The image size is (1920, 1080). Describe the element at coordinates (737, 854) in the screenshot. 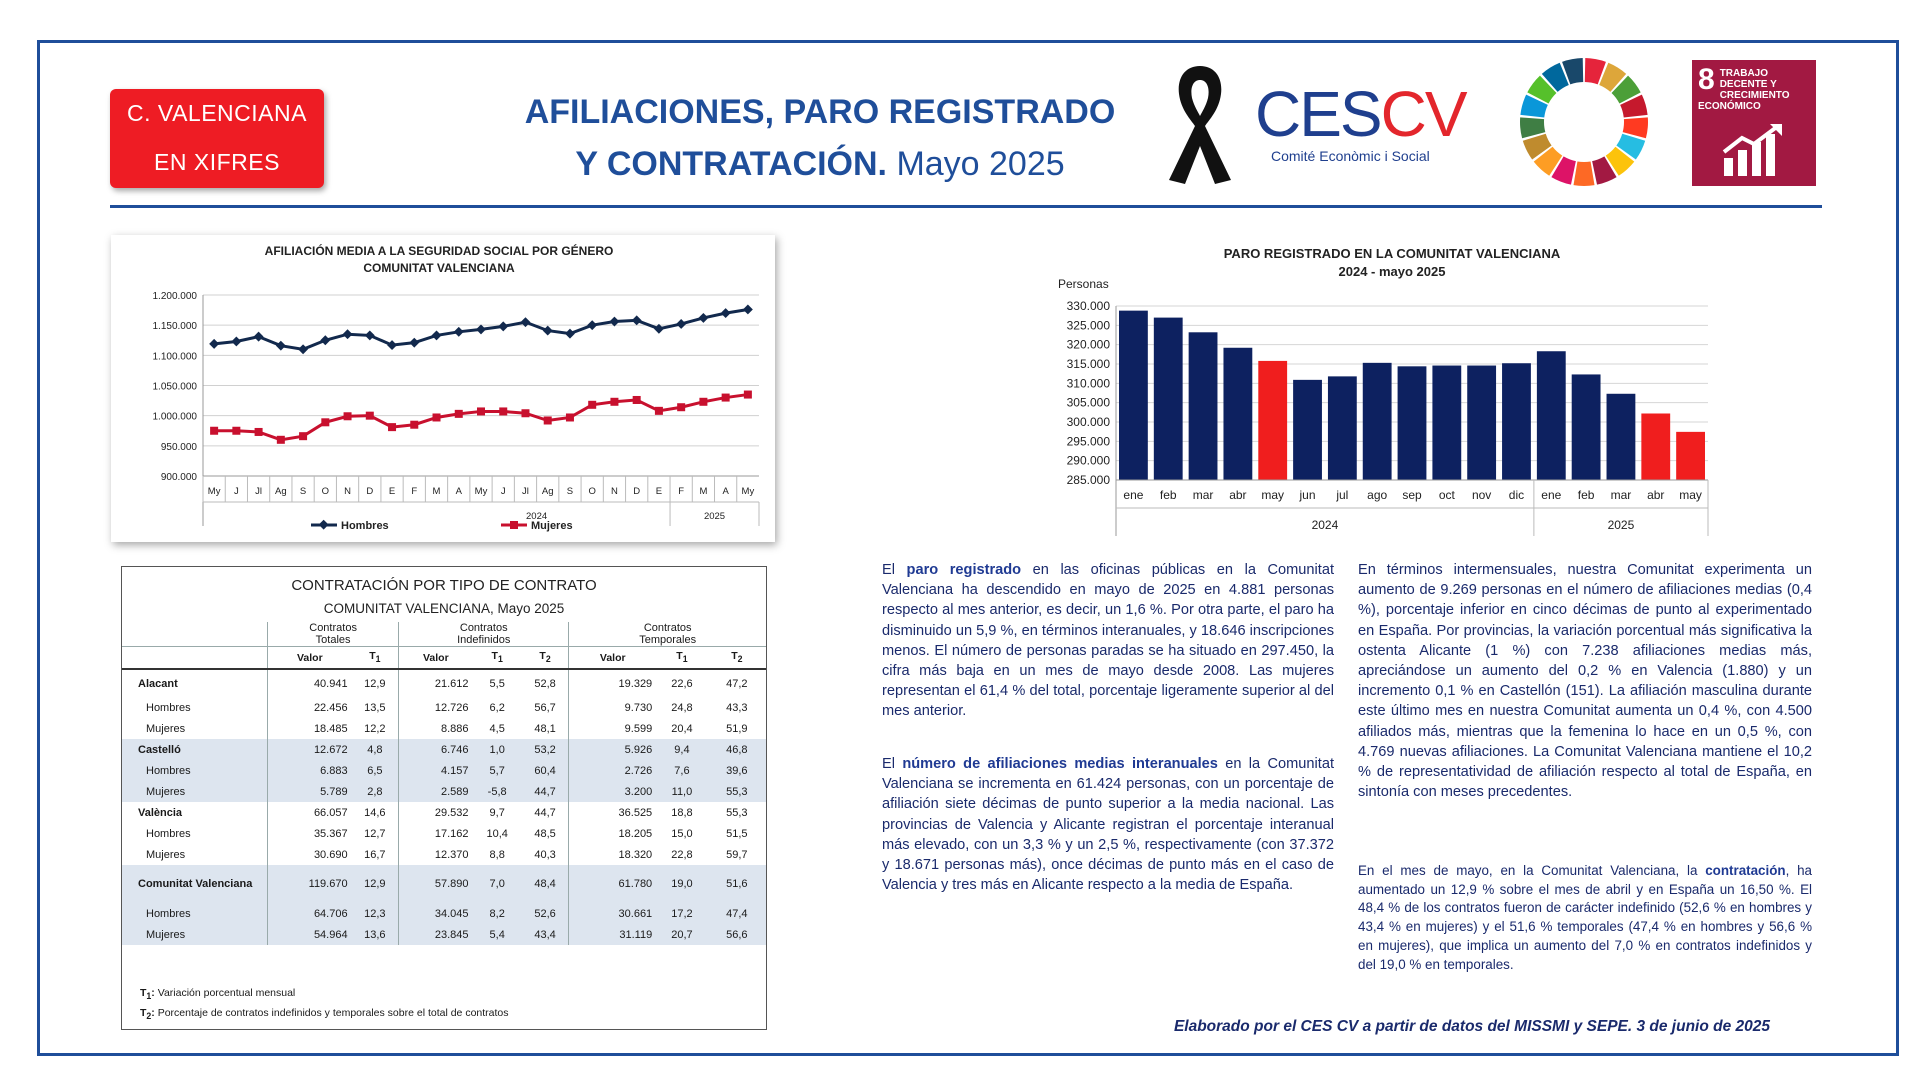

I see `table-cell: 59,7` at that location.